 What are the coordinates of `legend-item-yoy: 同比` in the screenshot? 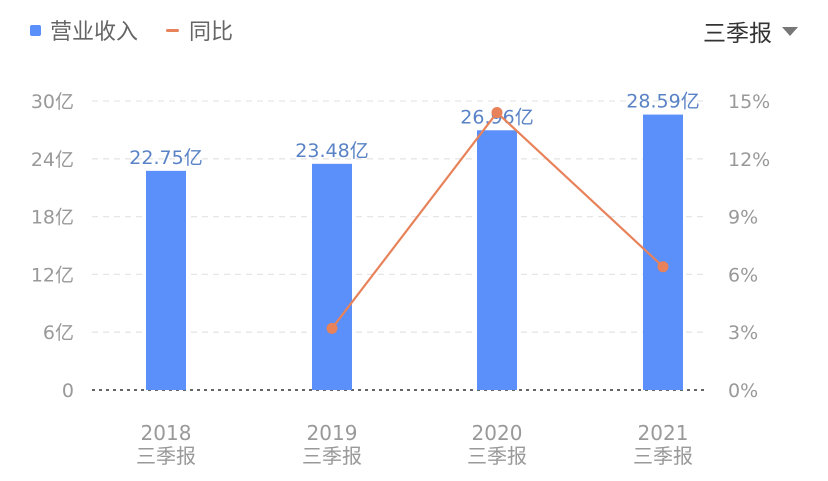 It's located at (199, 30).